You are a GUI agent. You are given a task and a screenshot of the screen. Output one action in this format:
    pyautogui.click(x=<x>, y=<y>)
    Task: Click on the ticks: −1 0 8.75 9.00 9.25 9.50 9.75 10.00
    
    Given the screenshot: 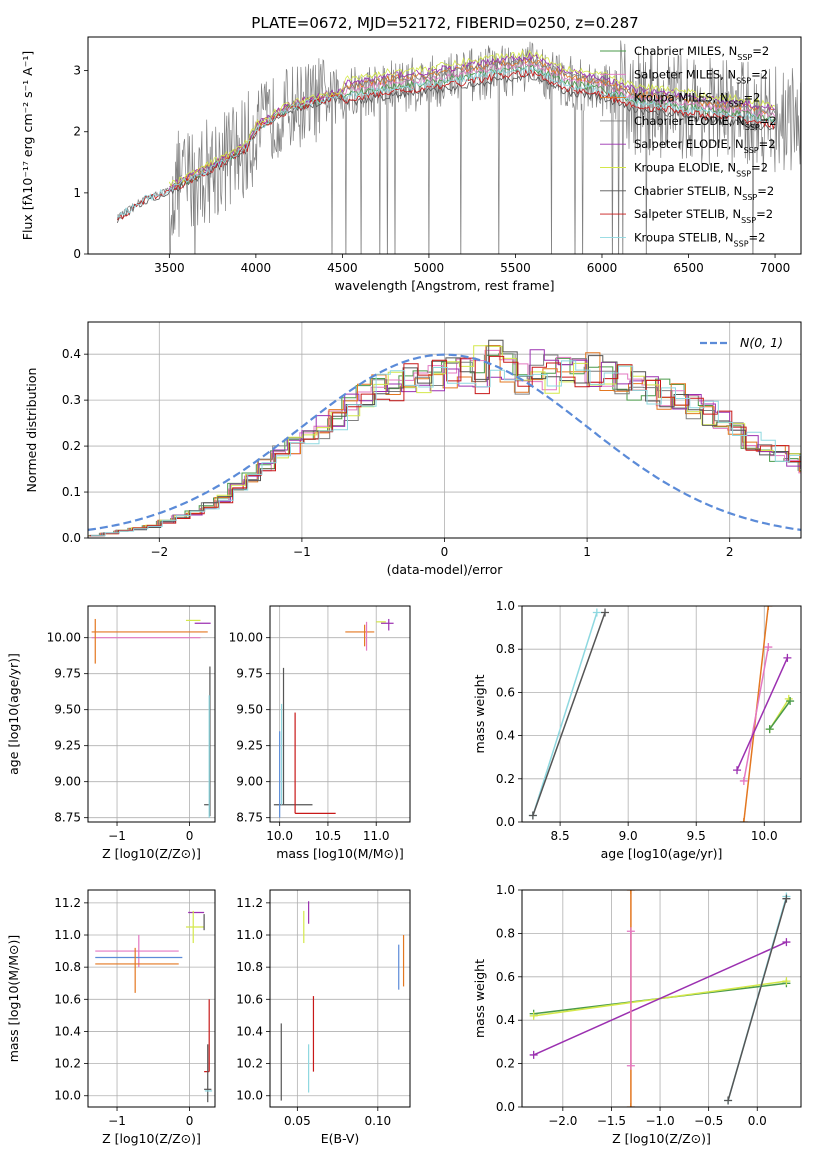 What is the action you would take?
    pyautogui.click(x=120, y=737)
    